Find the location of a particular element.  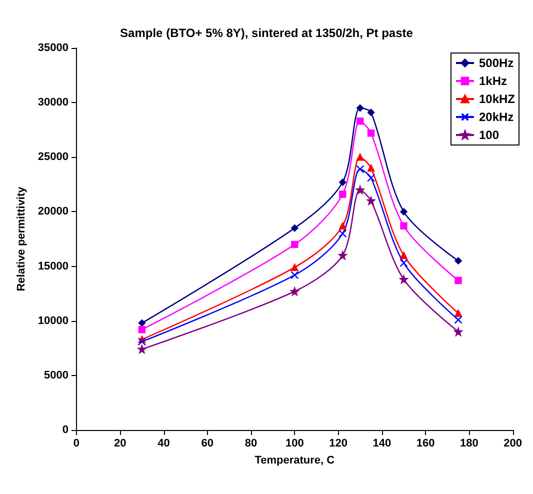

legend-label: 100 is located at coordinates (489, 135).